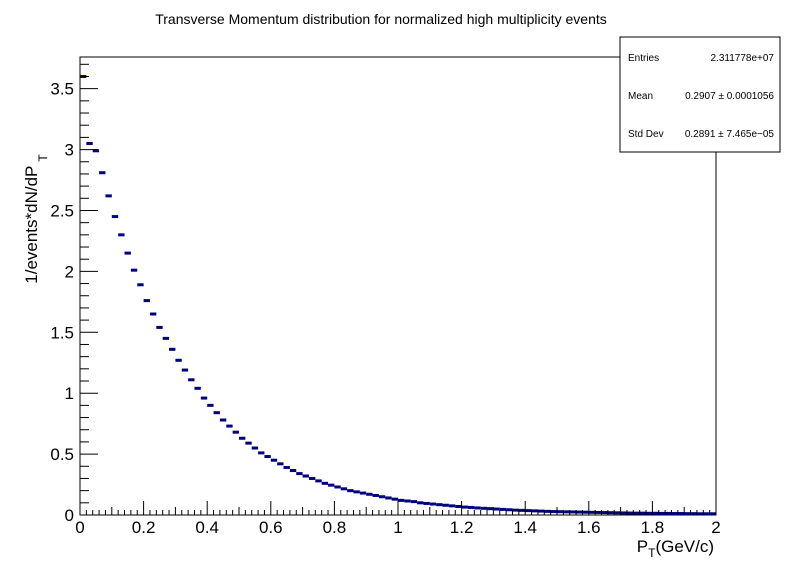  Describe the element at coordinates (69, 393) in the screenshot. I see `y-tick-label: 1` at that location.